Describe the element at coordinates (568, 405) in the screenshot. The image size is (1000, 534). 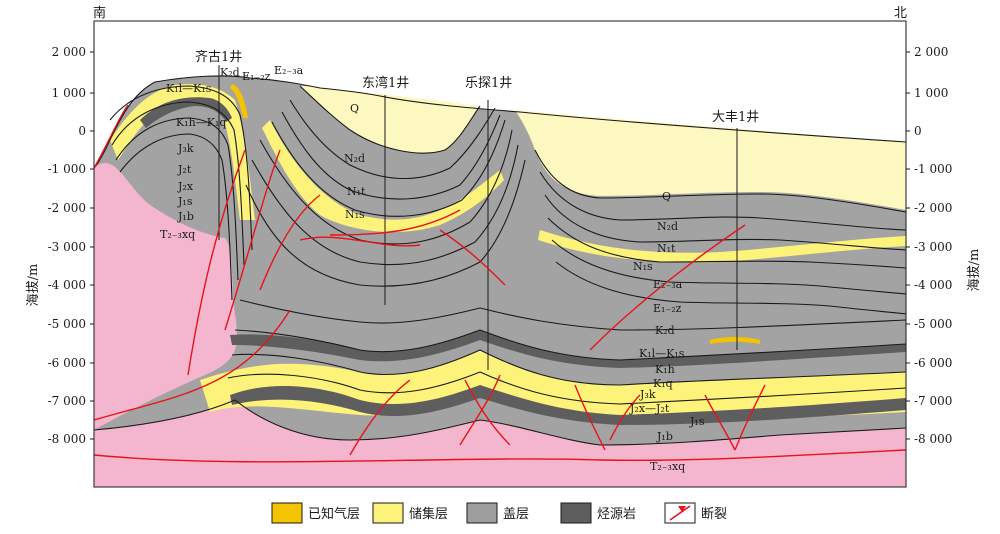
I see `source-rock-band-deep` at that location.